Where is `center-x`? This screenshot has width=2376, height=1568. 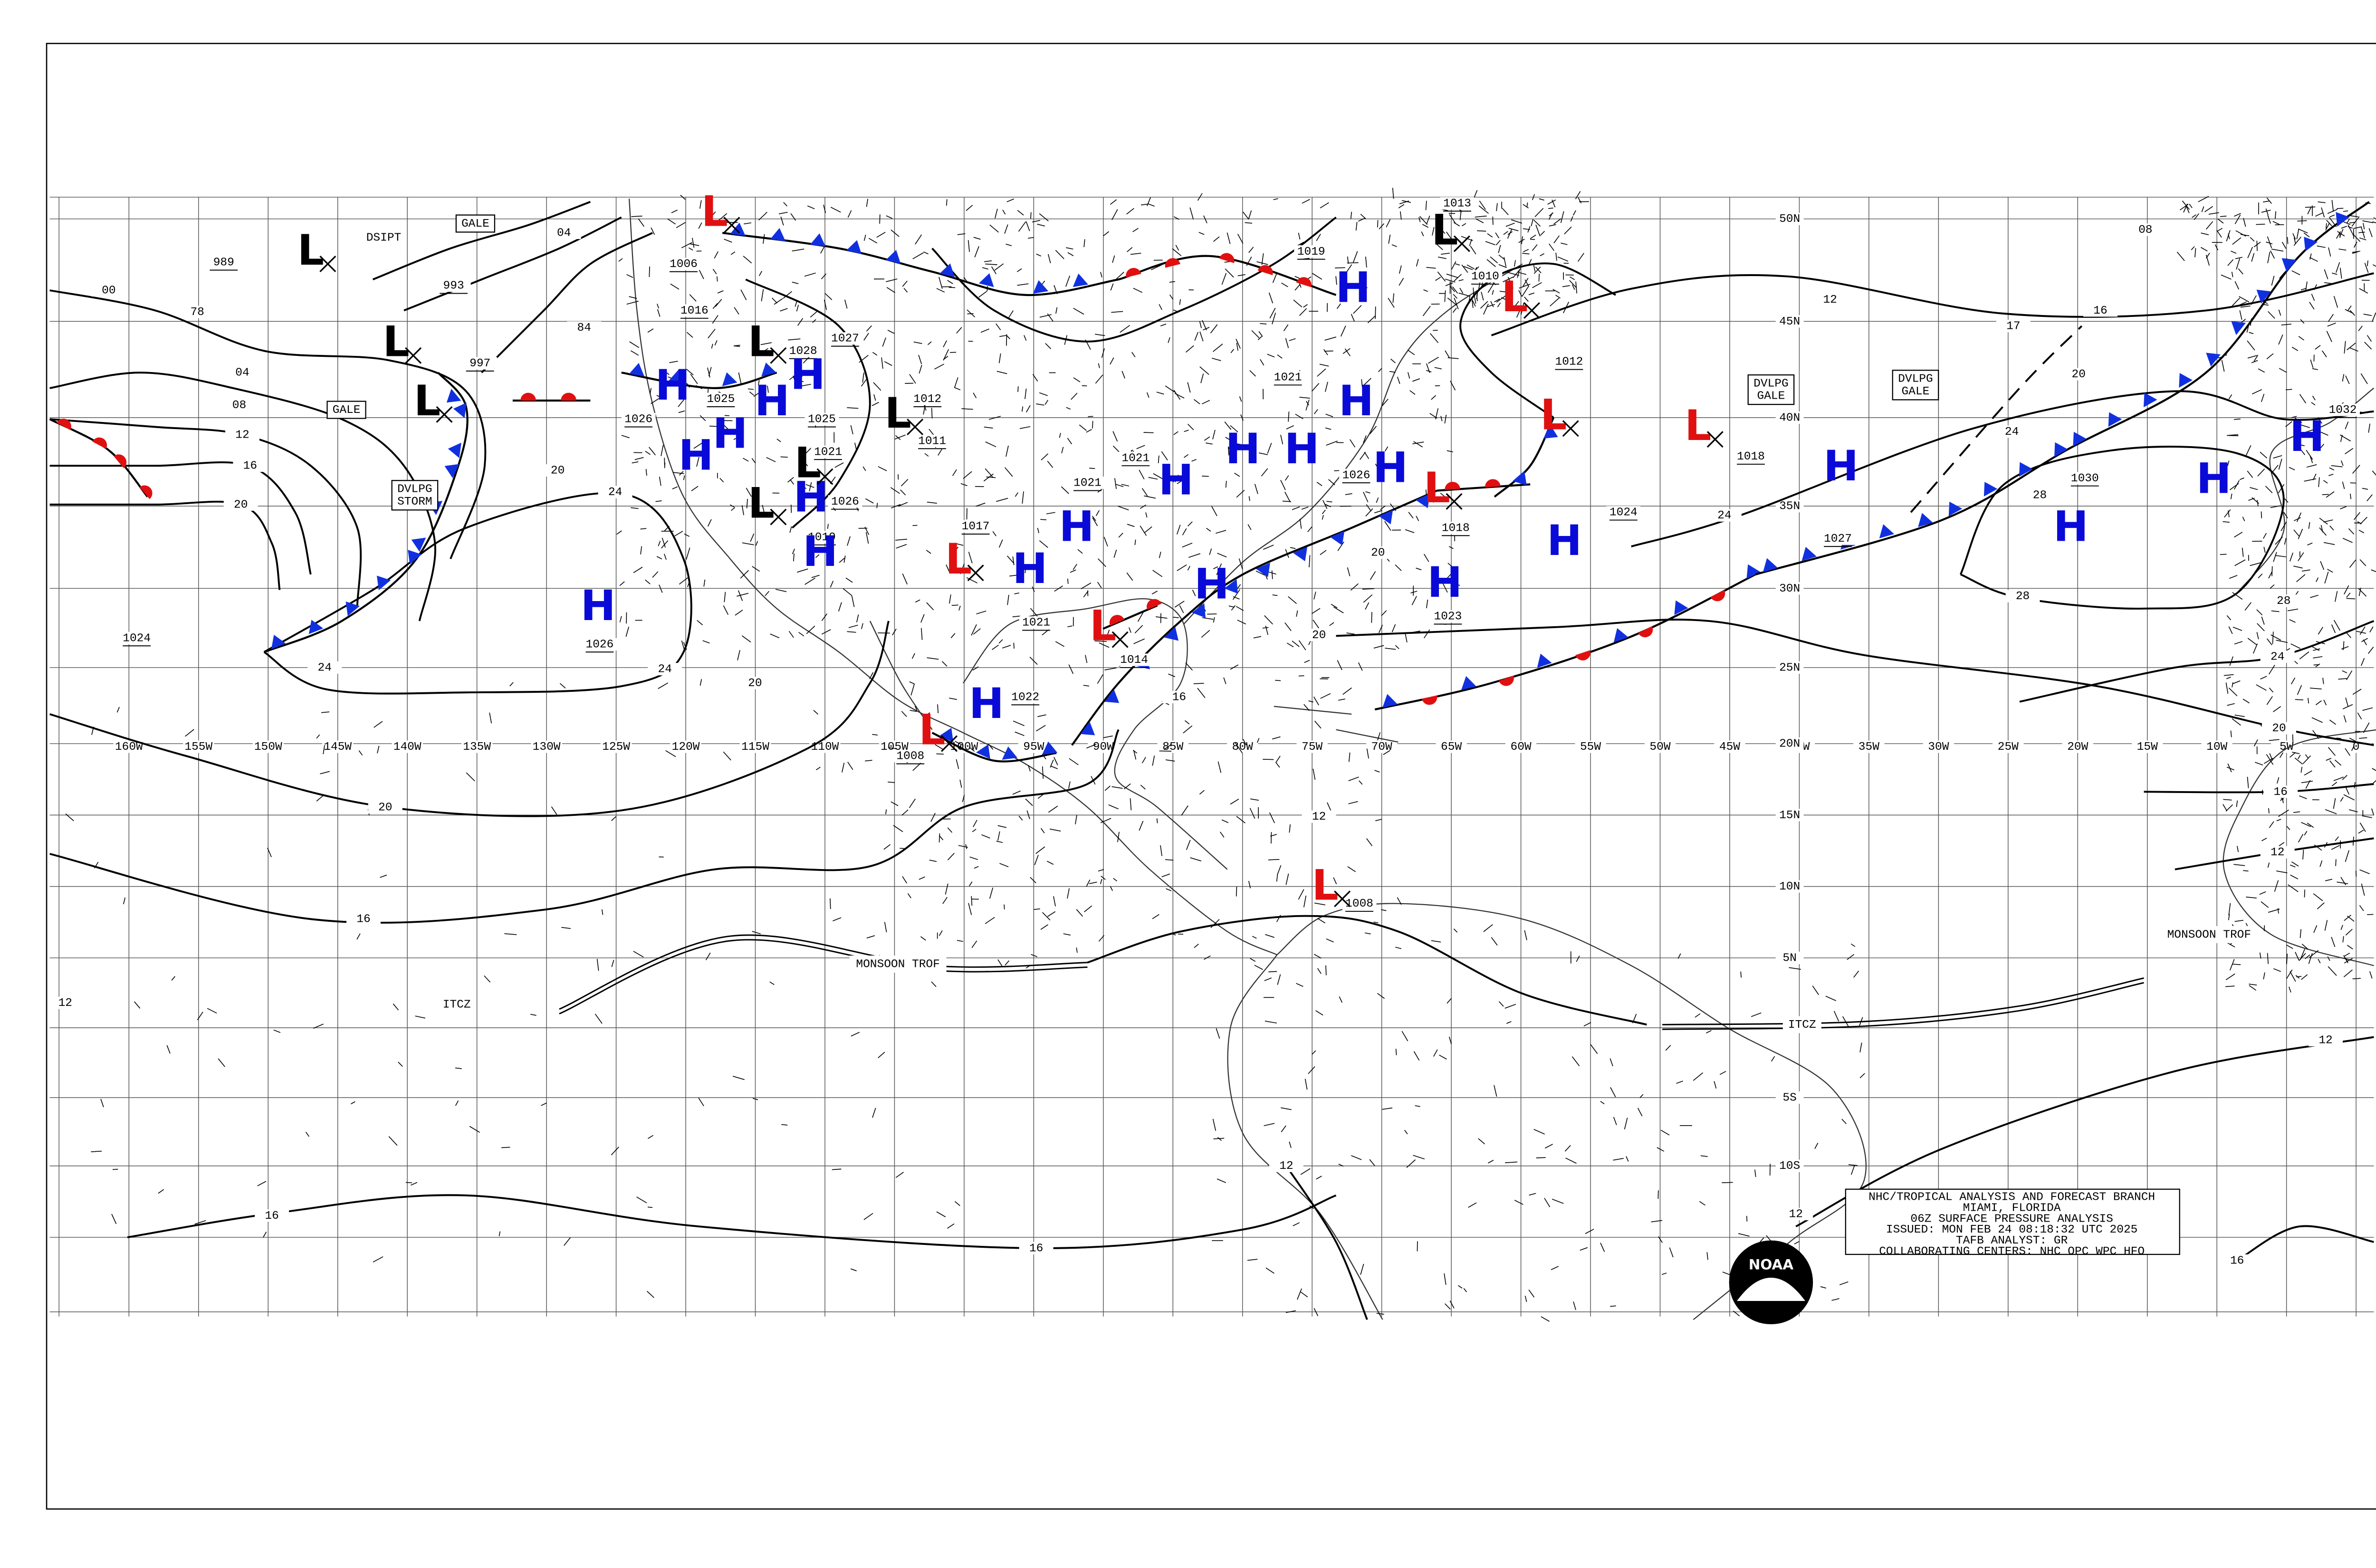
center-x is located at coordinates (413, 356).